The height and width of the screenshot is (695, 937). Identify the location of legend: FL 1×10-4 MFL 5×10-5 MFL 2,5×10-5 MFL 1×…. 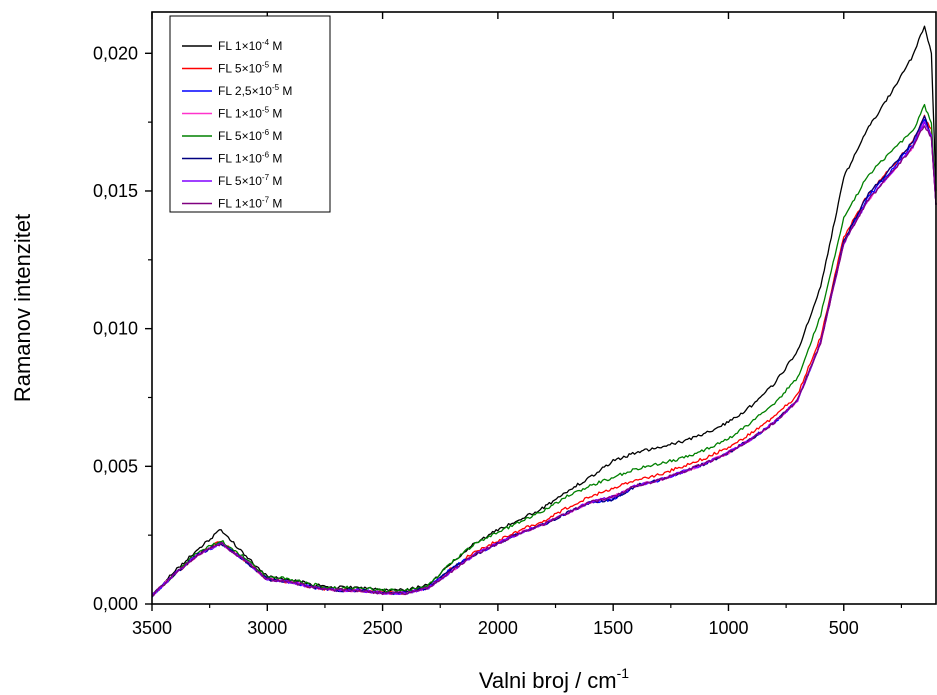
(250, 114).